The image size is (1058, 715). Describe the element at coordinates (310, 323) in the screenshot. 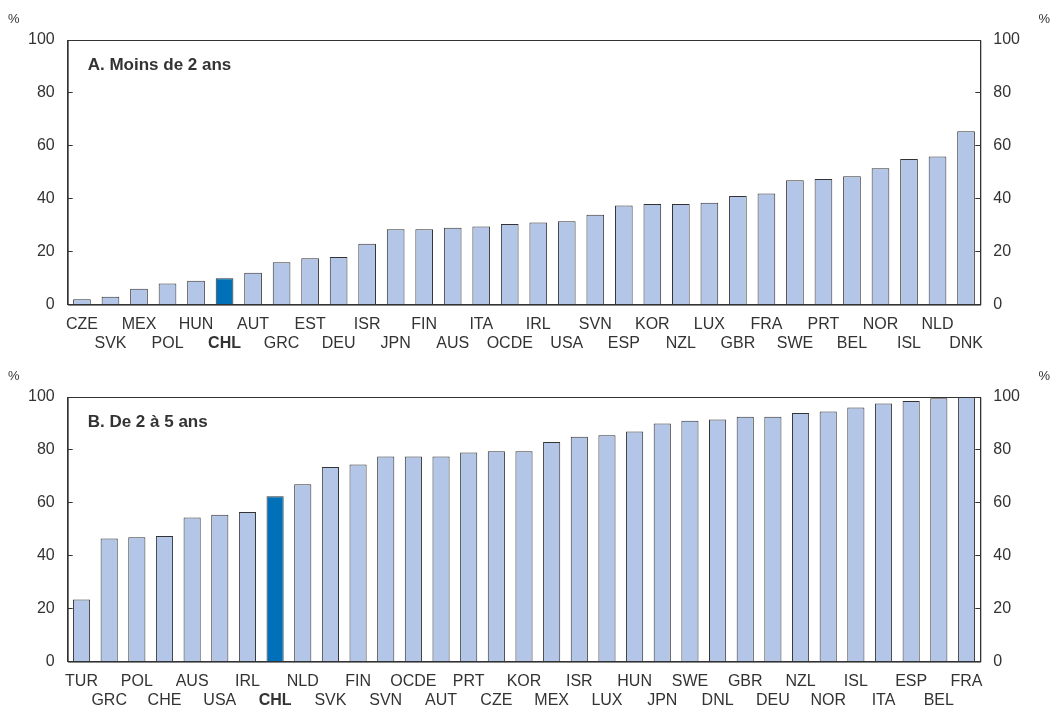

I see `x-tick-label: EST` at that location.